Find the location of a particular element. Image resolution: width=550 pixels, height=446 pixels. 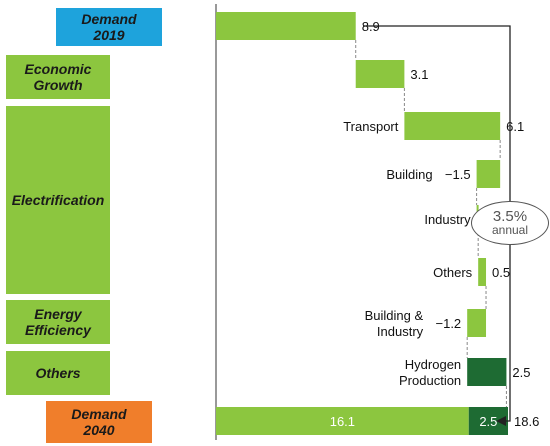

bar-label-7: Hydrogen Production is located at coordinates (430, 372).